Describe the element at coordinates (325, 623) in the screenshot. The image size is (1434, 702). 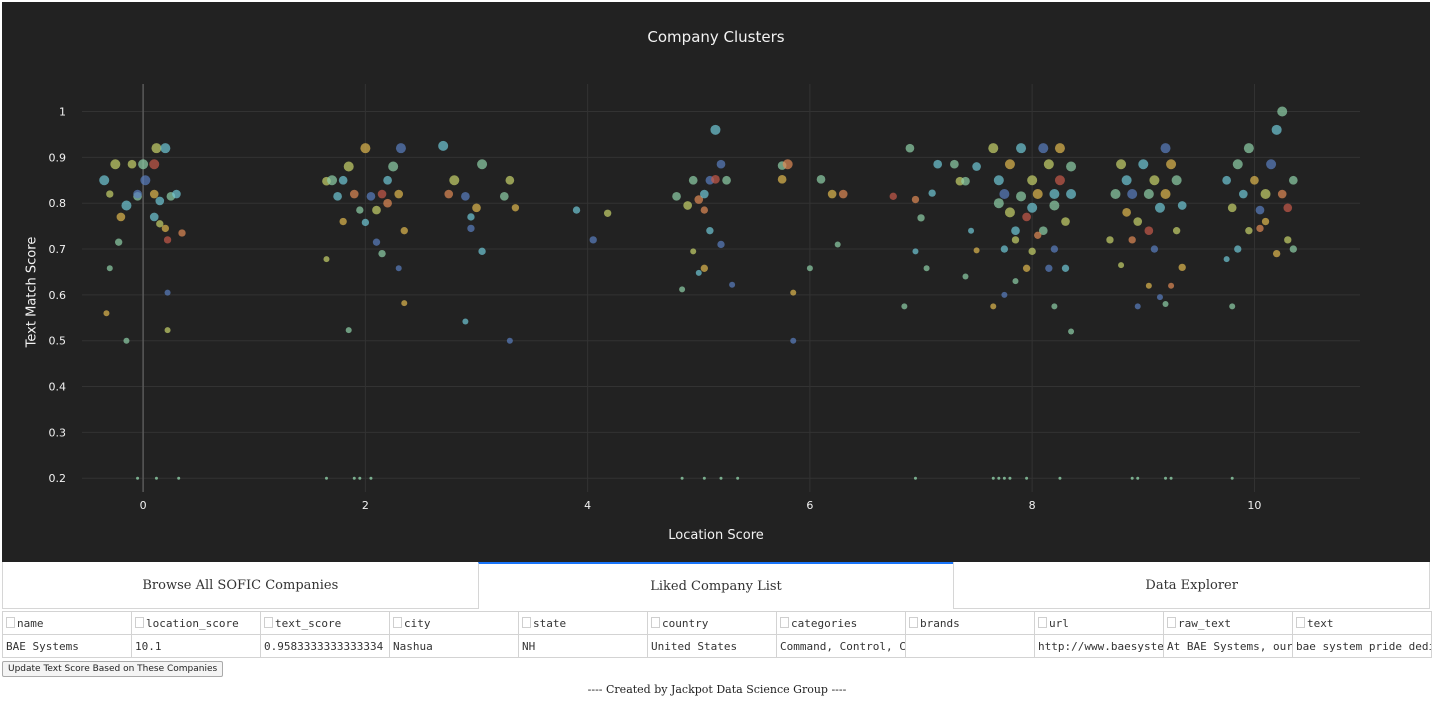
I see `column-header-text-score: text_score` at that location.